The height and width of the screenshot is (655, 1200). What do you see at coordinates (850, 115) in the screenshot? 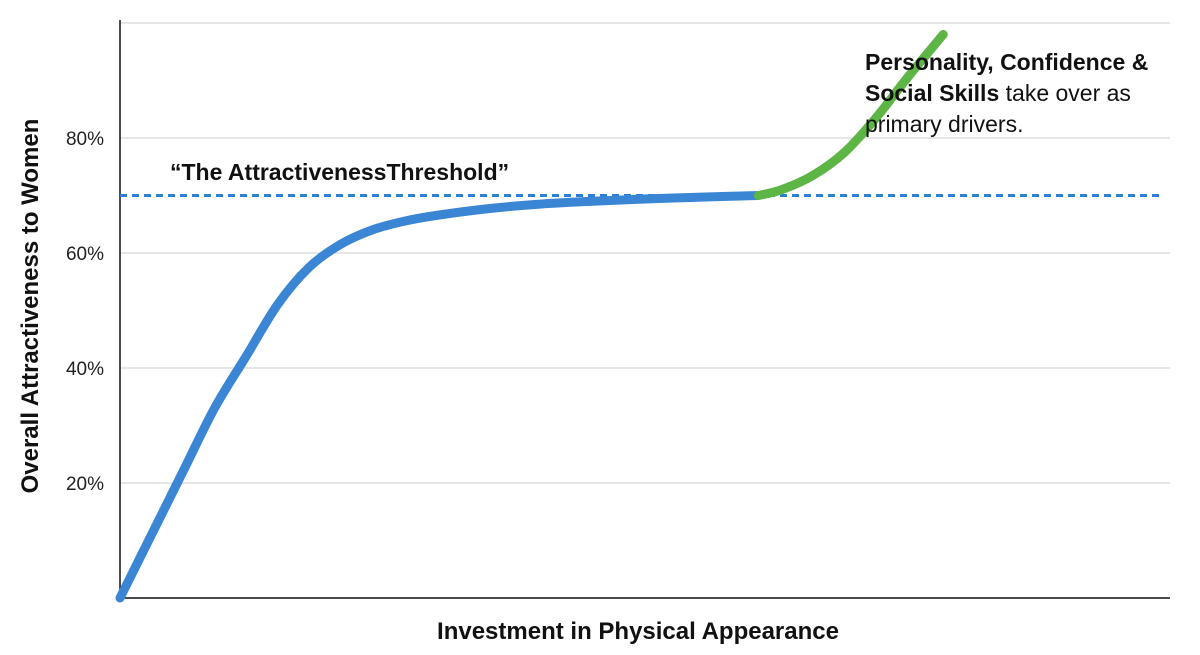
I see `series-line-green` at bounding box center [850, 115].